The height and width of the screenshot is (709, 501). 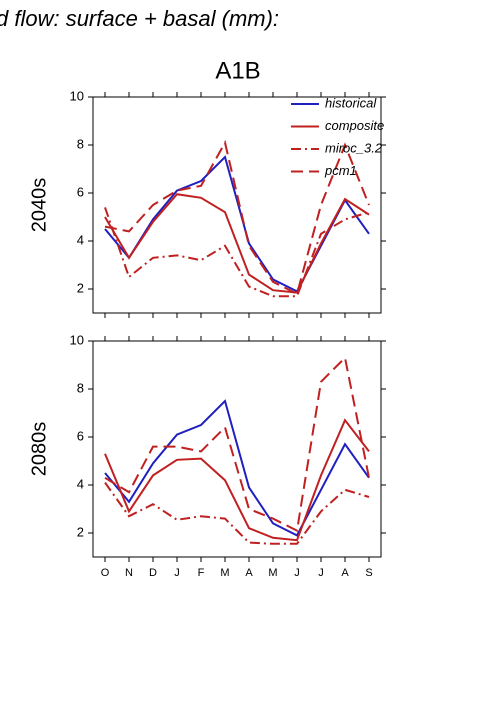 I want to click on x-tick-label: S, so click(x=368, y=573).